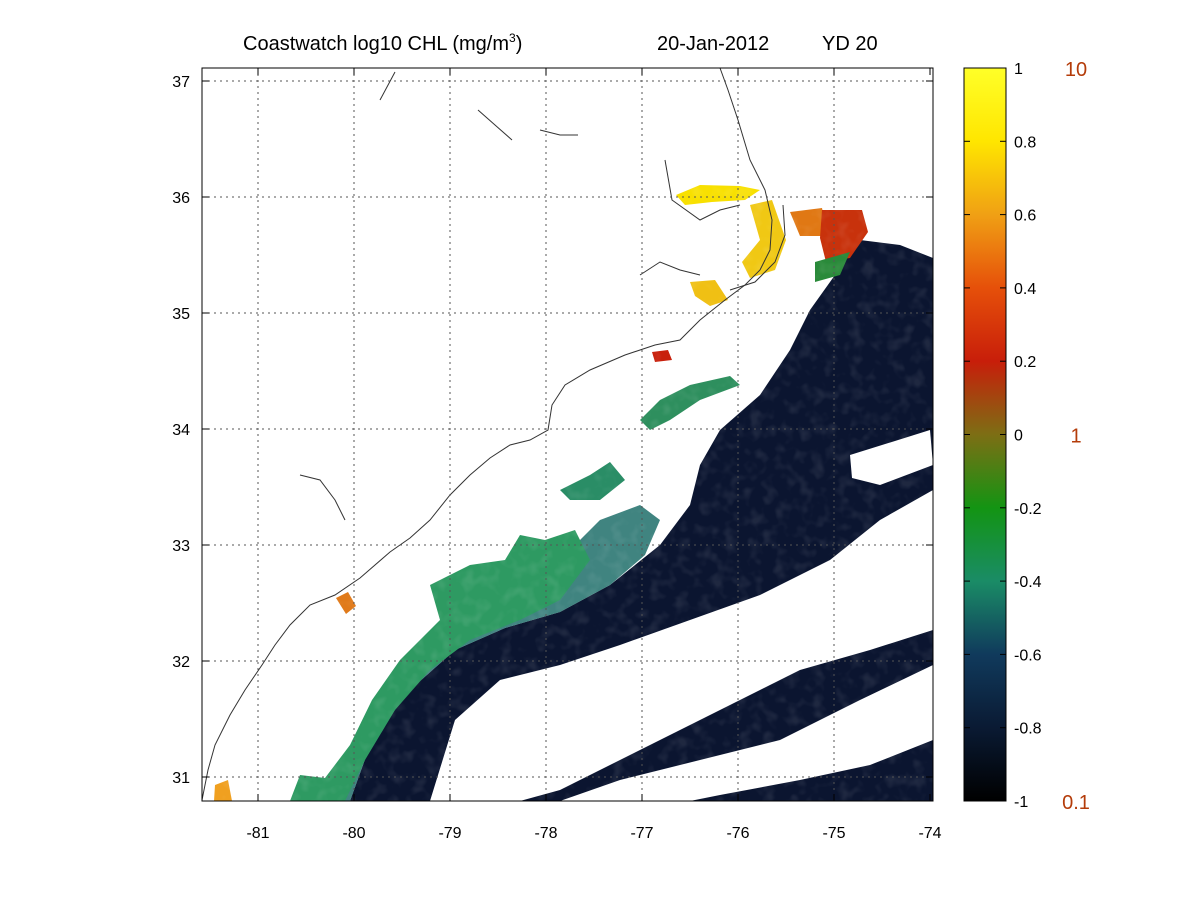  Describe the element at coordinates (181, 778) in the screenshot. I see `lat-tick-label: 31` at that location.